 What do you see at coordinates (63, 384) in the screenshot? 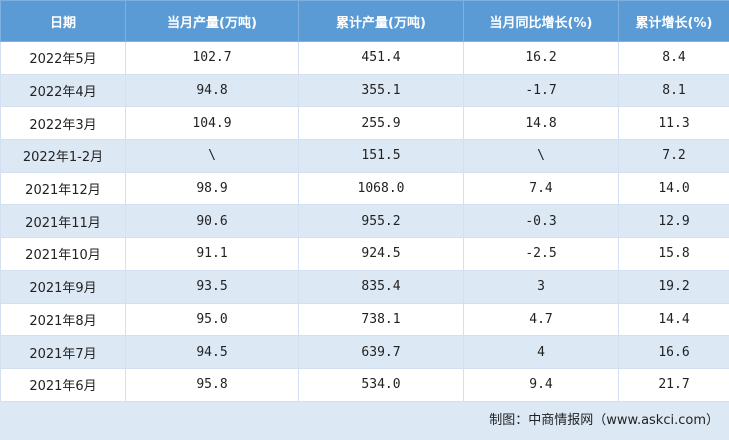
I see `table-cell: 2021年6月` at bounding box center [63, 384].